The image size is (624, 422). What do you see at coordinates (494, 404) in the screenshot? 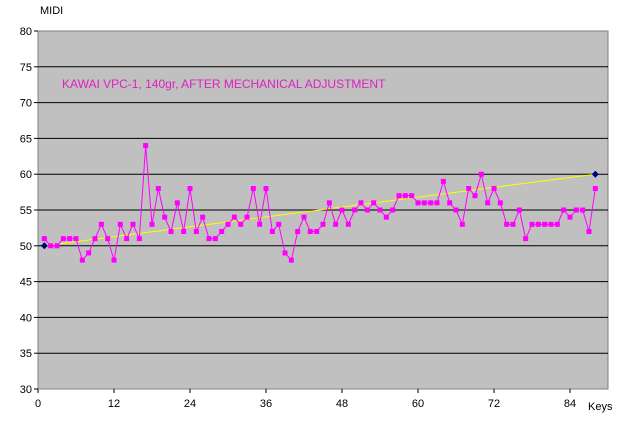
I see `x-tick-label: 72` at bounding box center [494, 404].